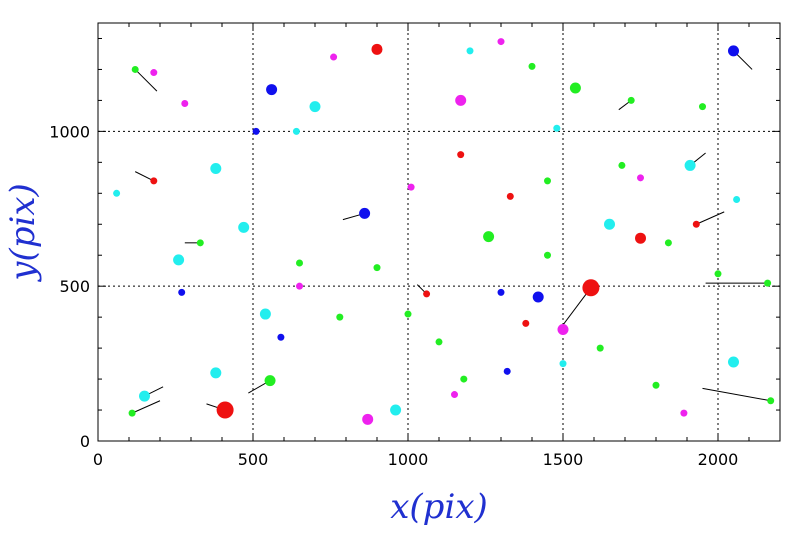 This screenshot has width=797, height=537. I want to click on x-tick-label: 1500, so click(563, 459).